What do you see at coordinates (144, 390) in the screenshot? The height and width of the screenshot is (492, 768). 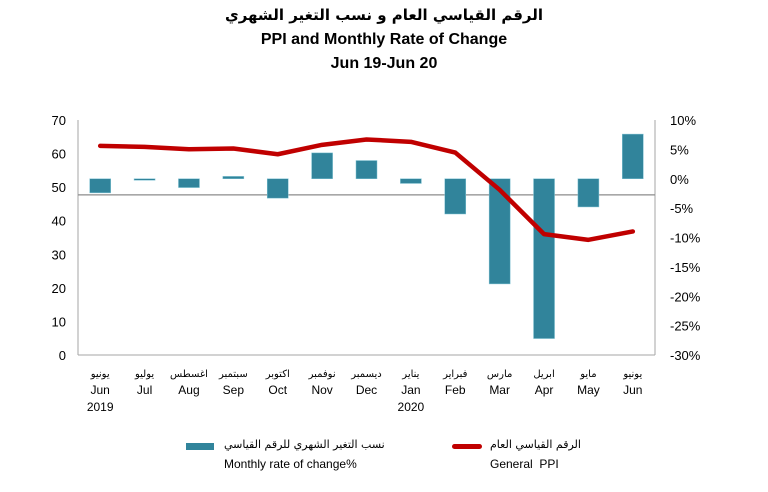 I see `x-label: Jul` at bounding box center [144, 390].